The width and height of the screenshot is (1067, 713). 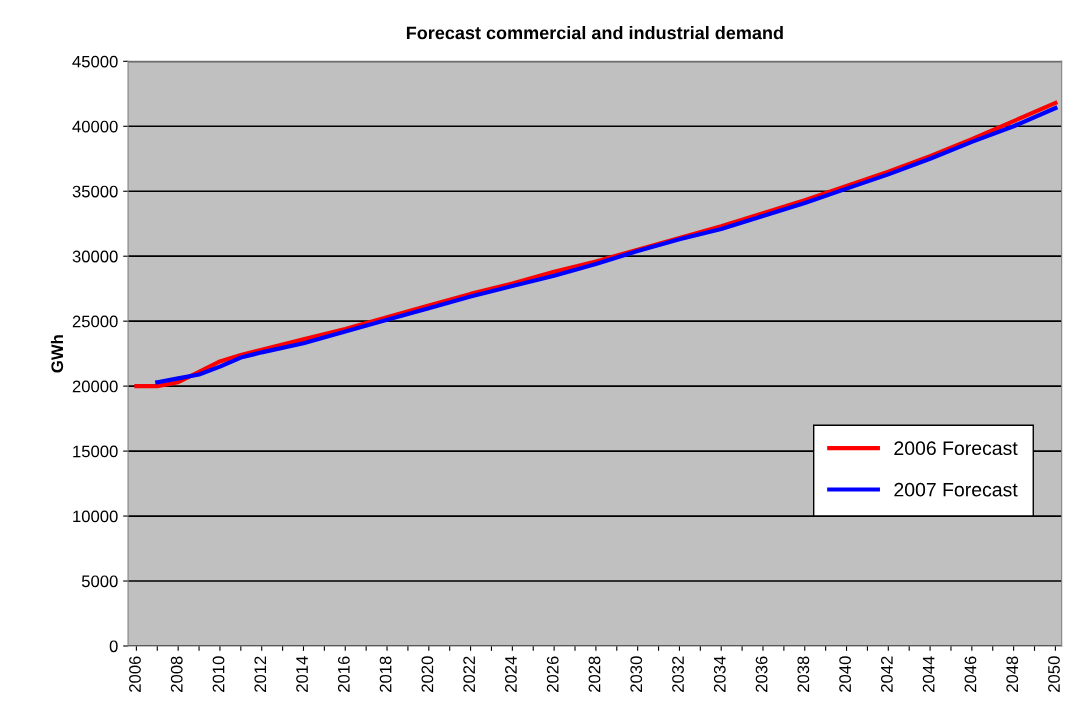 What do you see at coordinates (956, 489) in the screenshot?
I see `legend-label: 2007 Forecast` at bounding box center [956, 489].